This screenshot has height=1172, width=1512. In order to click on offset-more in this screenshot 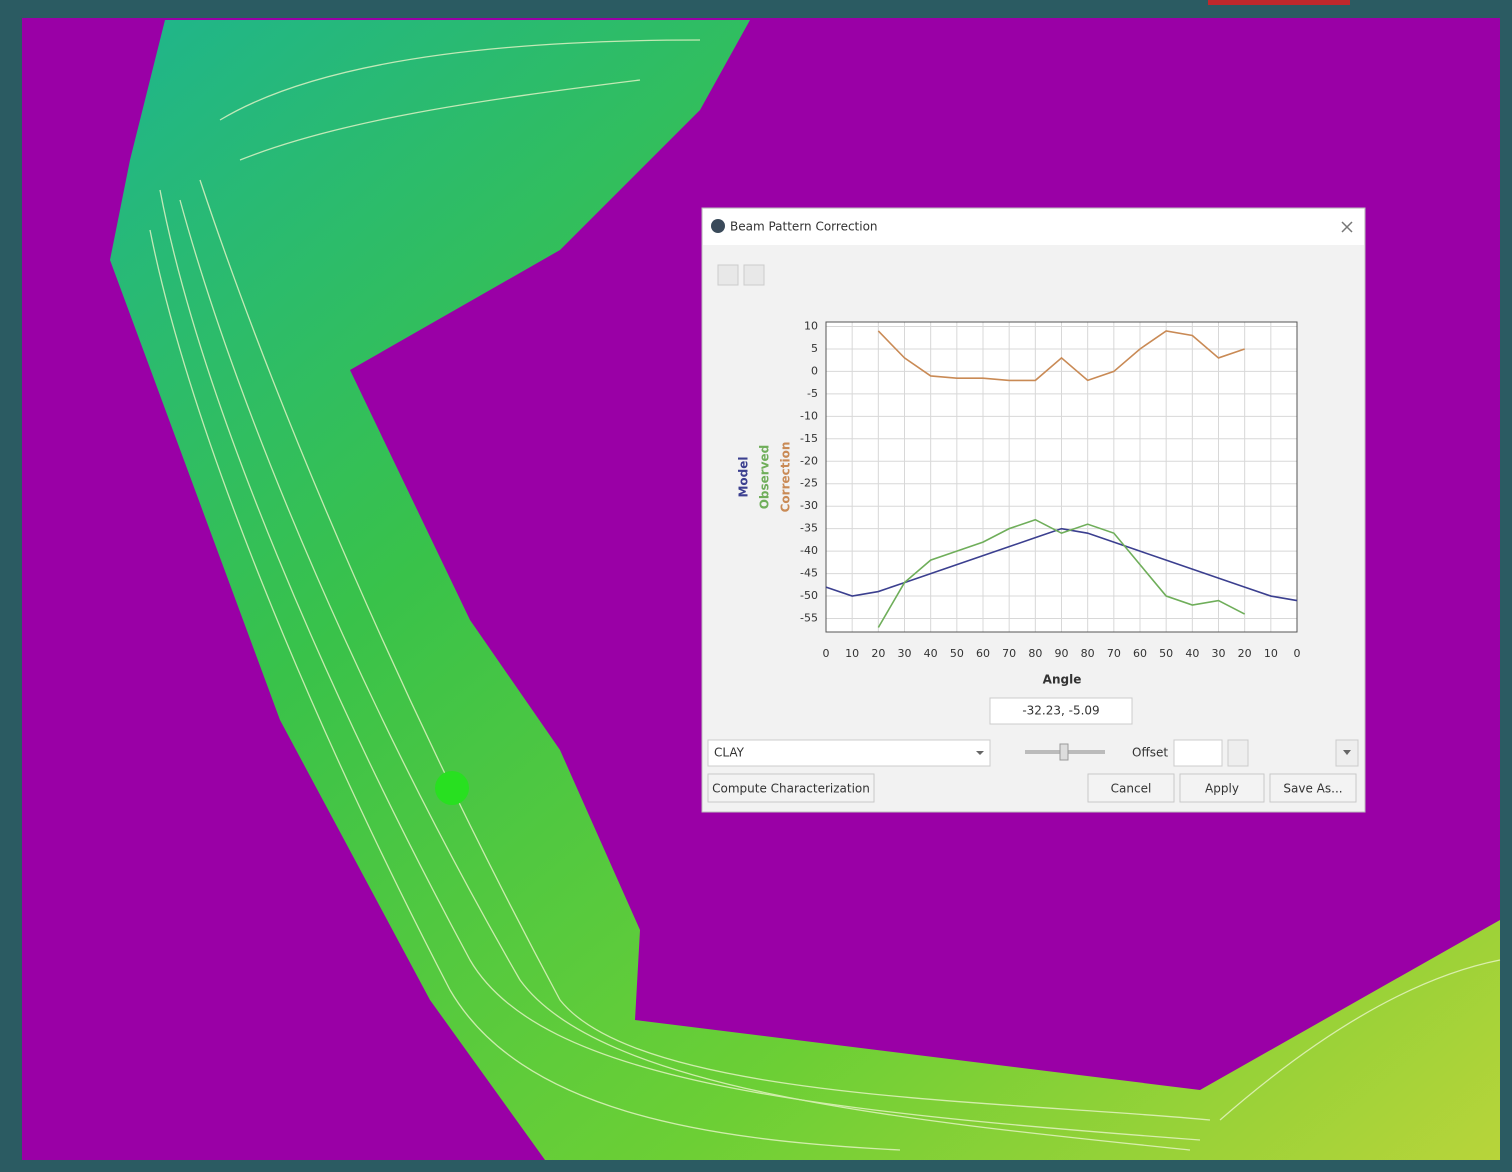, I will do `click(1238, 753)`.